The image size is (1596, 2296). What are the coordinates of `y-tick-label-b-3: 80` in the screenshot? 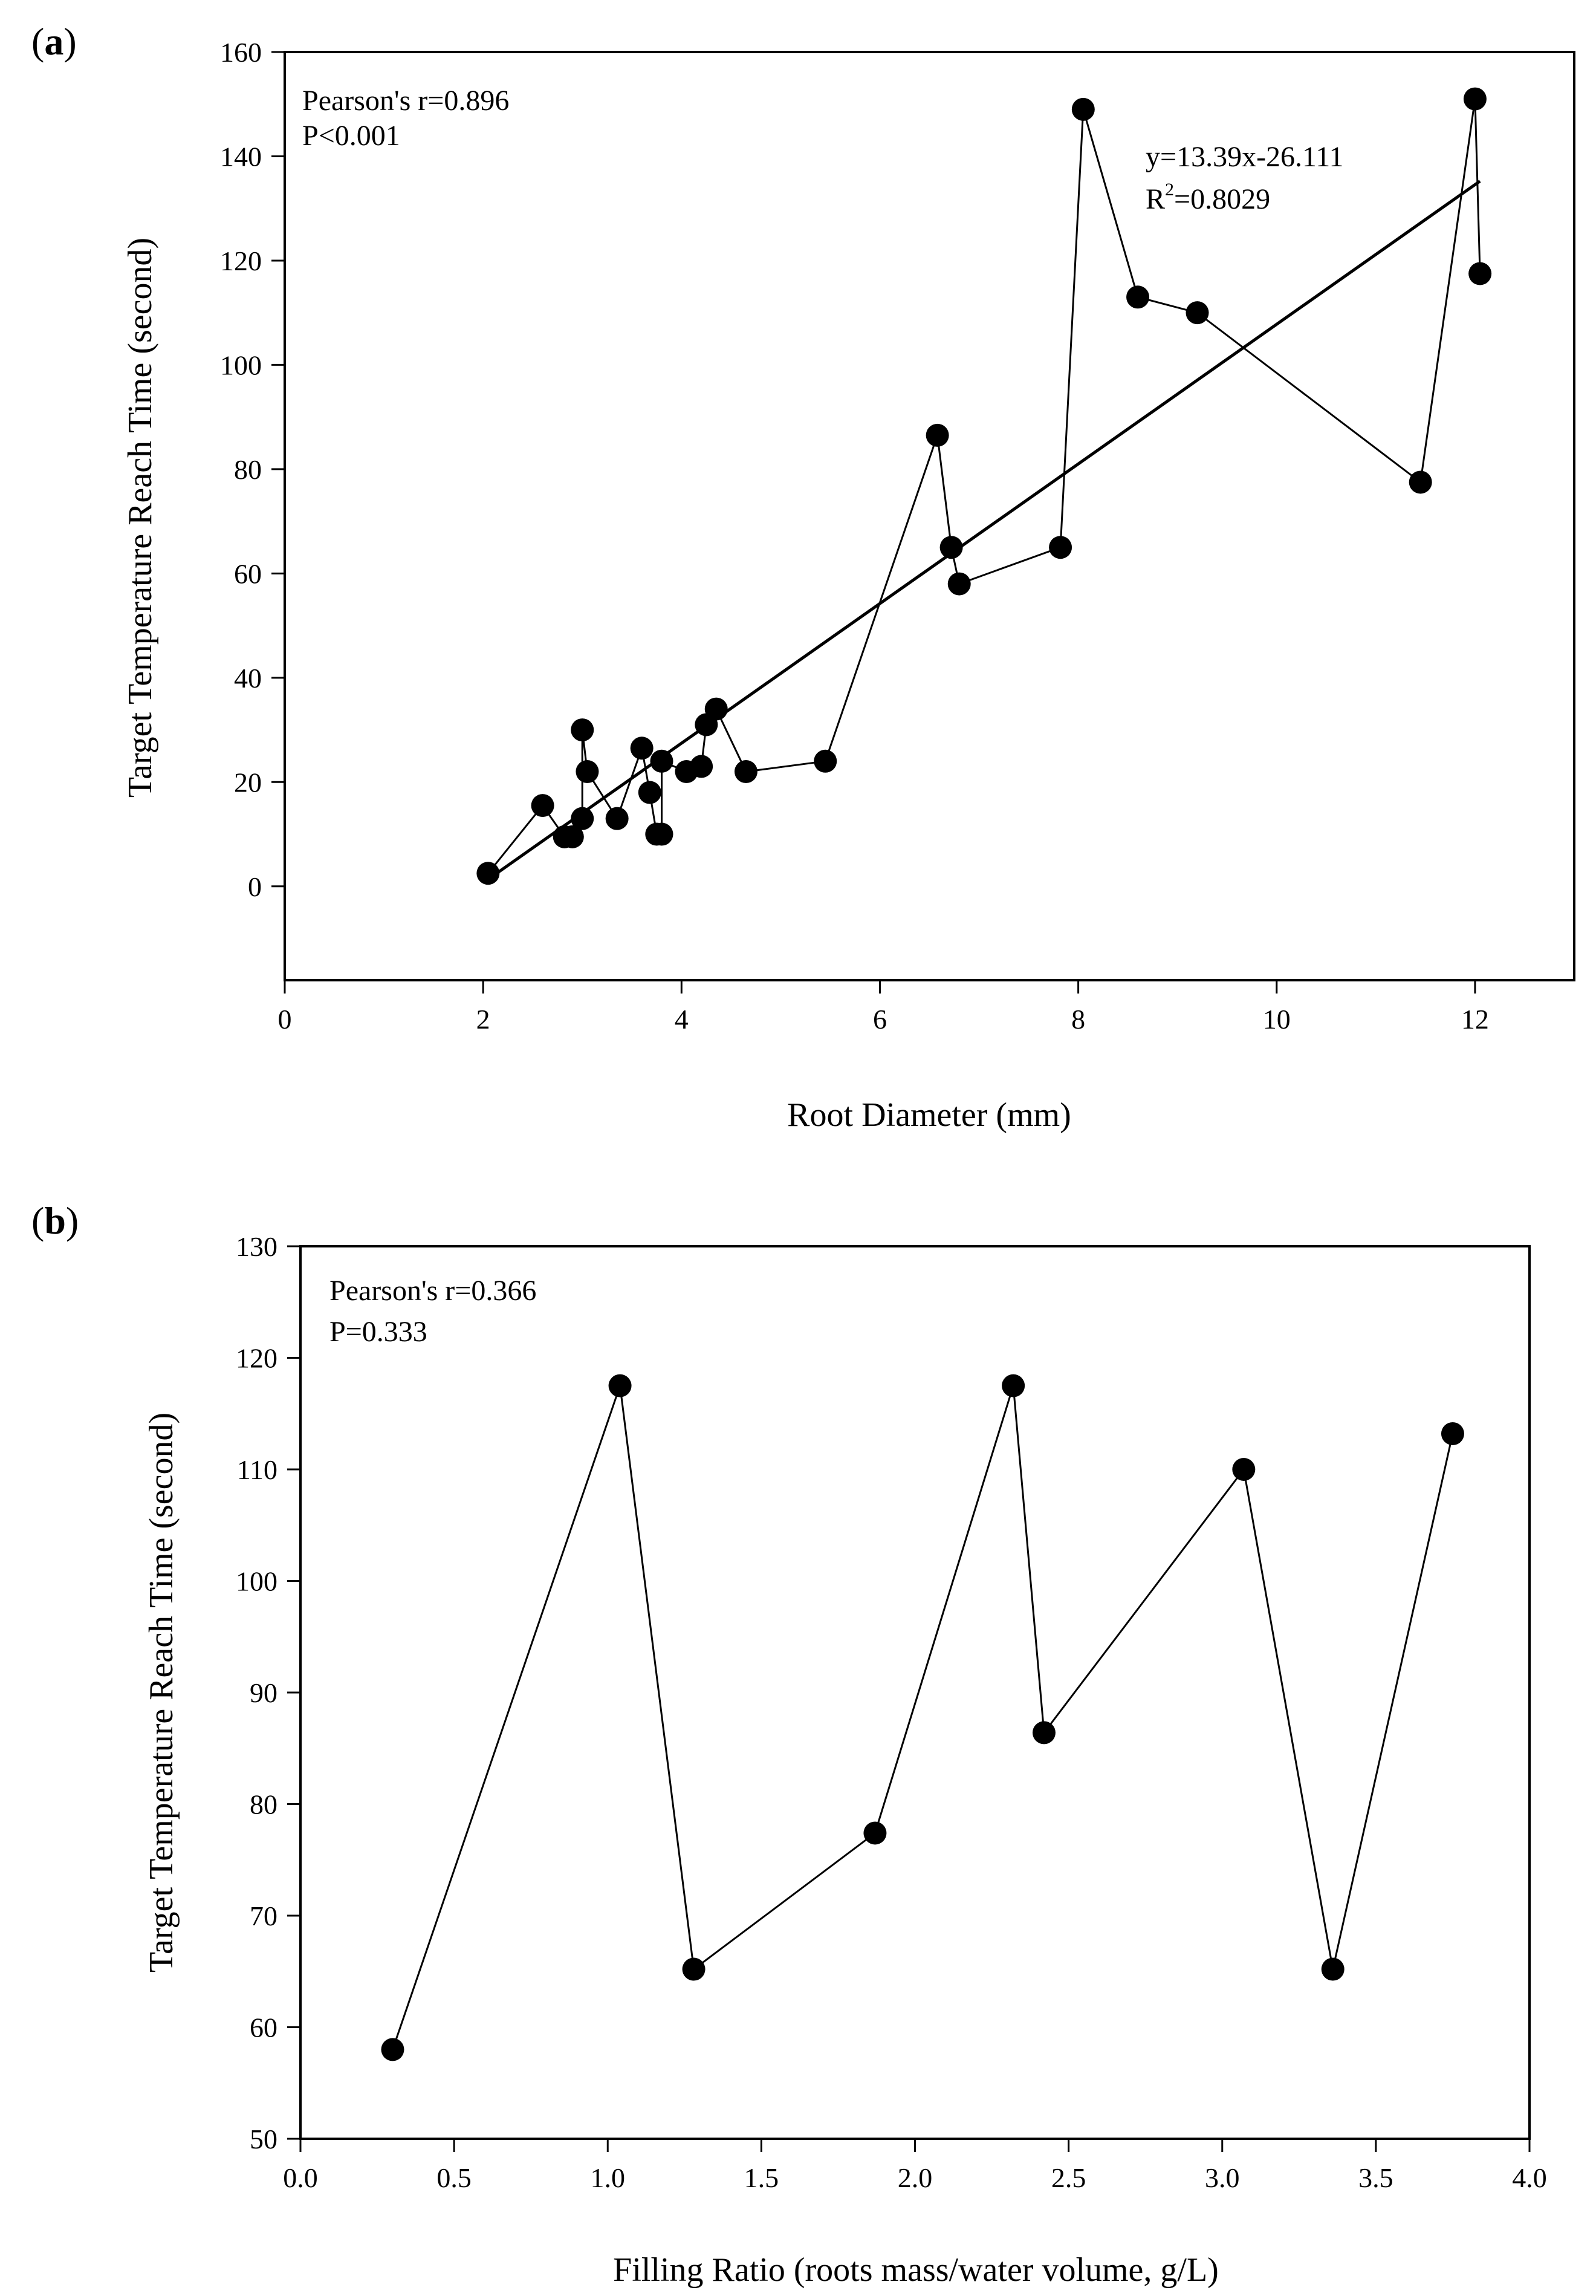 It's located at (263, 1804).